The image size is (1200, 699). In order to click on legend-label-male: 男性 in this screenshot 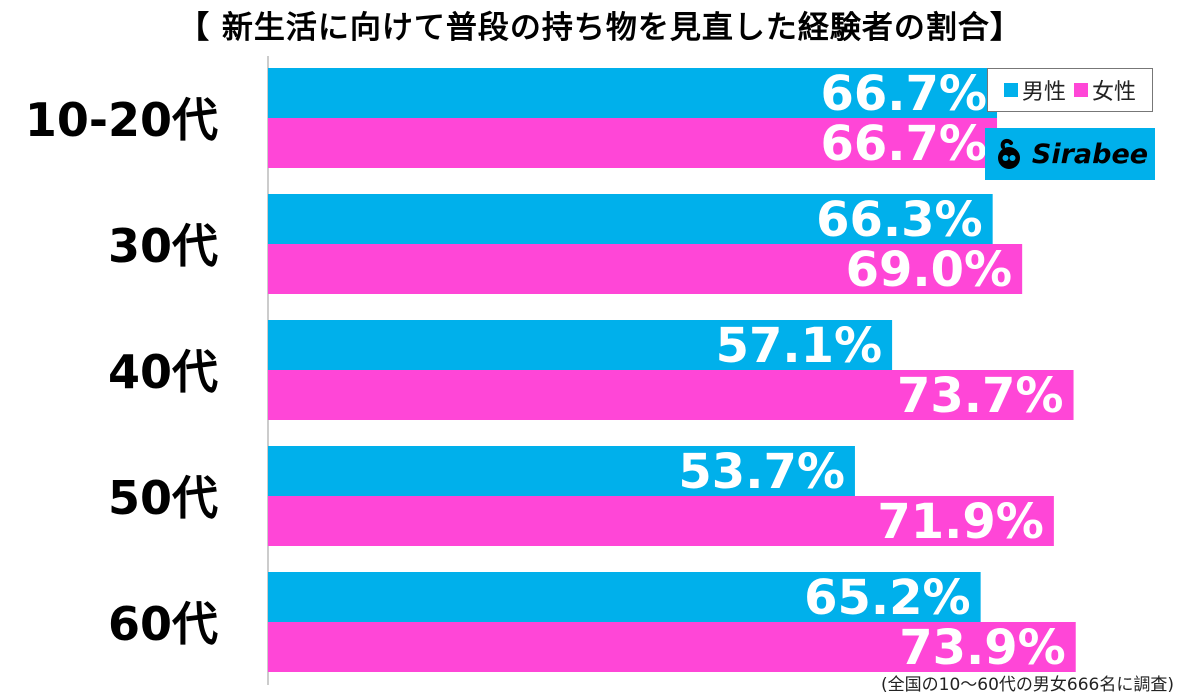, I will do `click(1043, 92)`.